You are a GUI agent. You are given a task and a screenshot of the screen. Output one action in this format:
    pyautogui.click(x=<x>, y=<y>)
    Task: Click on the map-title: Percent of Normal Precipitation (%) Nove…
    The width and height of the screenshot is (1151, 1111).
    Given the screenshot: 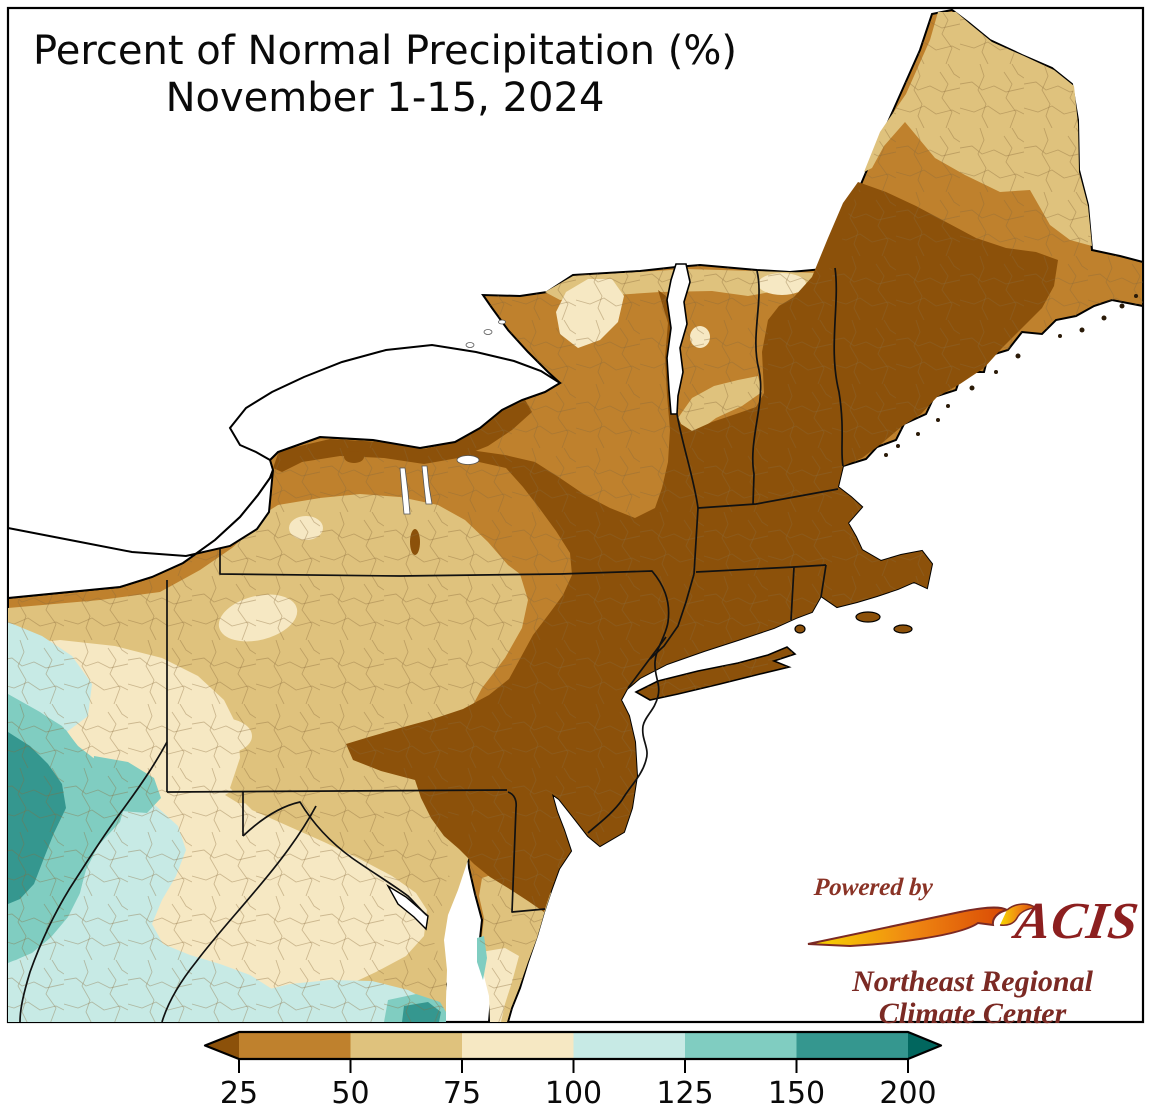 What is the action you would take?
    pyautogui.click(x=385, y=75)
    